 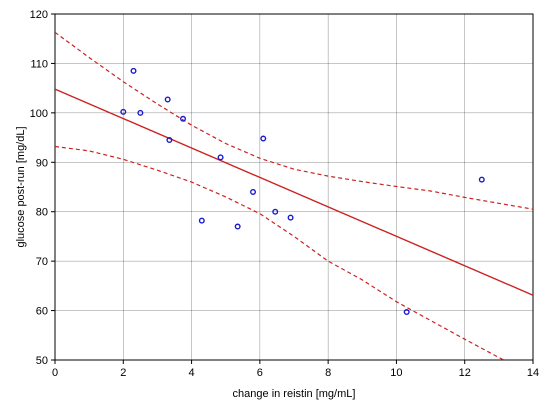 I want to click on x-tick-label: 8, so click(x=328, y=373).